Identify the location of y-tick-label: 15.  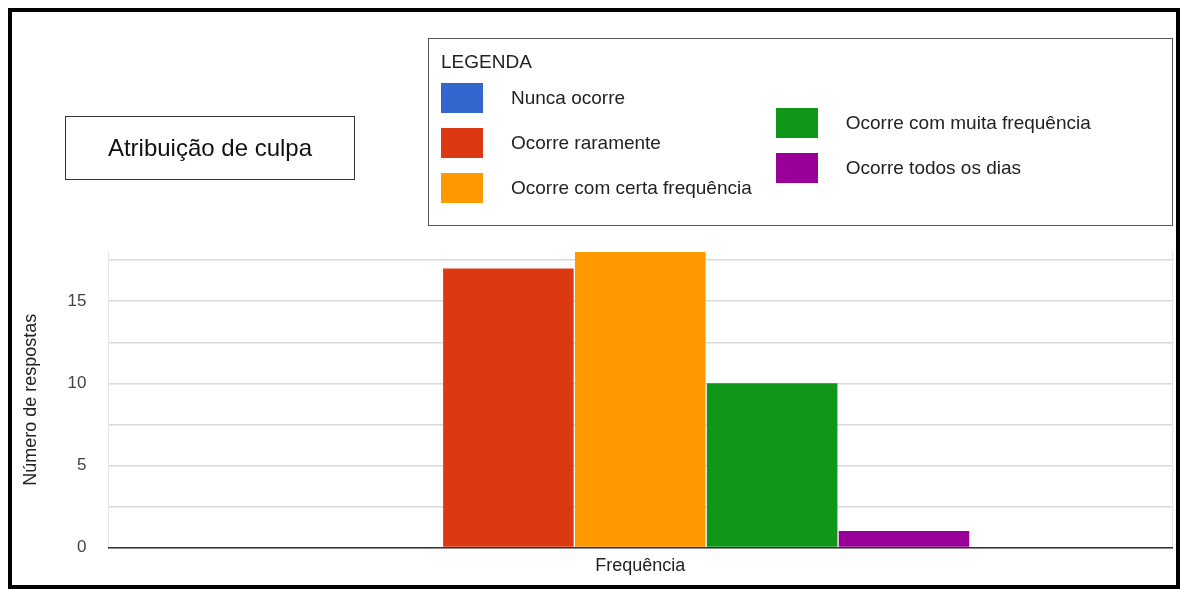
(77, 300).